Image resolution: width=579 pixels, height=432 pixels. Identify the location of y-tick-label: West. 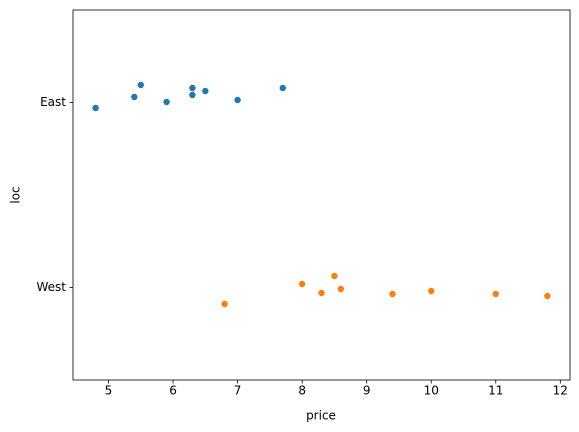
(51, 287).